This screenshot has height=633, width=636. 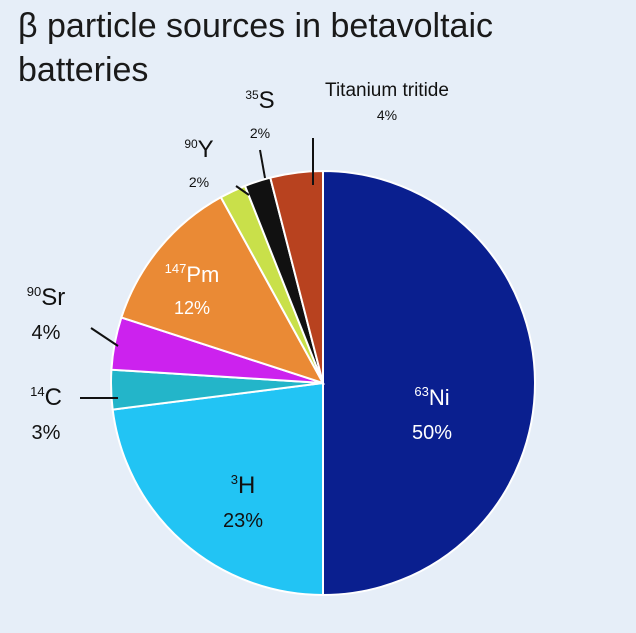 What do you see at coordinates (192, 308) in the screenshot?
I see `slice-value-pm-147: 12%` at bounding box center [192, 308].